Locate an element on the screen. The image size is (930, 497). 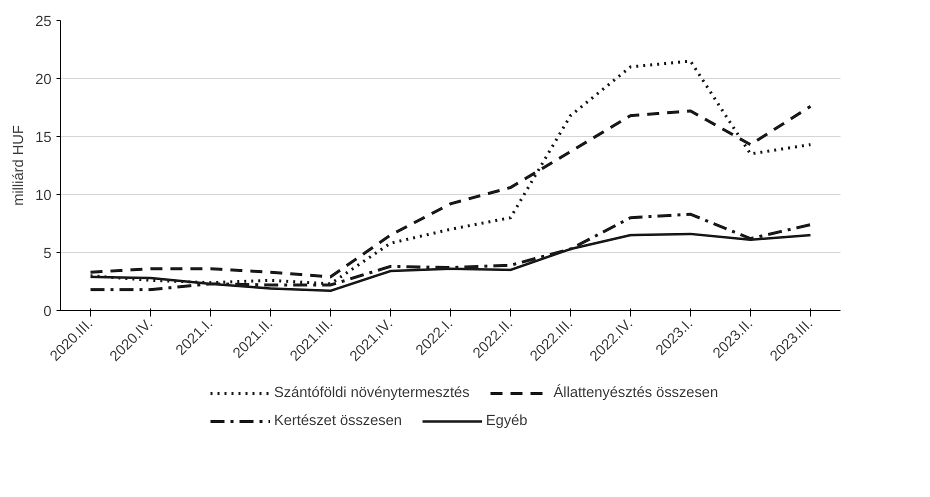
y-tick-label: 15 is located at coordinates (43, 138).